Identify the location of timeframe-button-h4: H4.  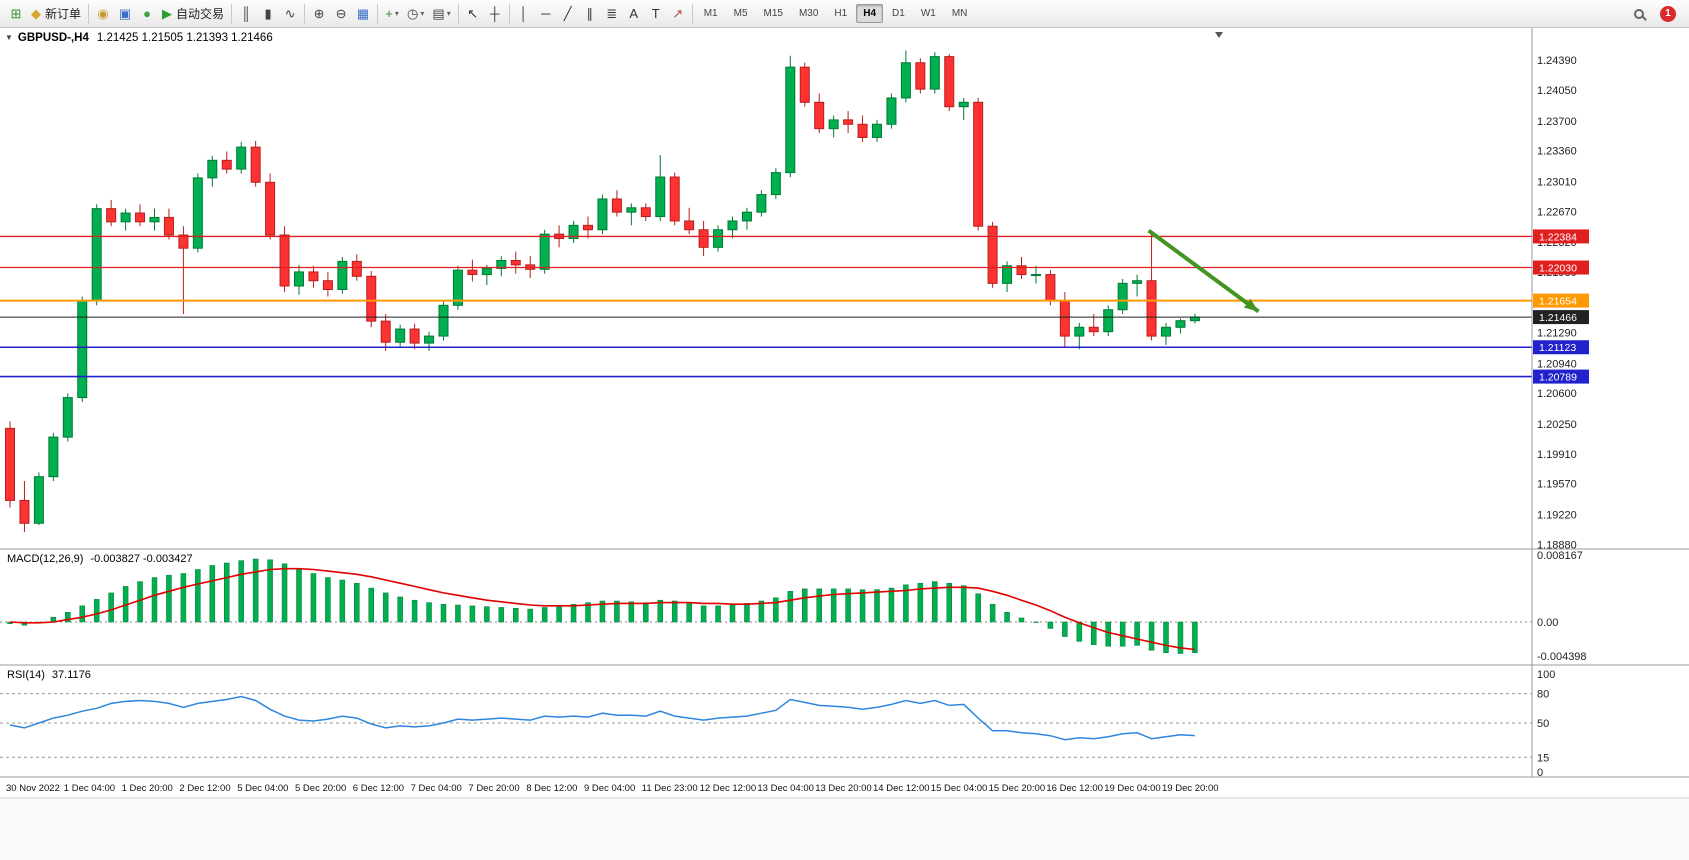
(870, 13).